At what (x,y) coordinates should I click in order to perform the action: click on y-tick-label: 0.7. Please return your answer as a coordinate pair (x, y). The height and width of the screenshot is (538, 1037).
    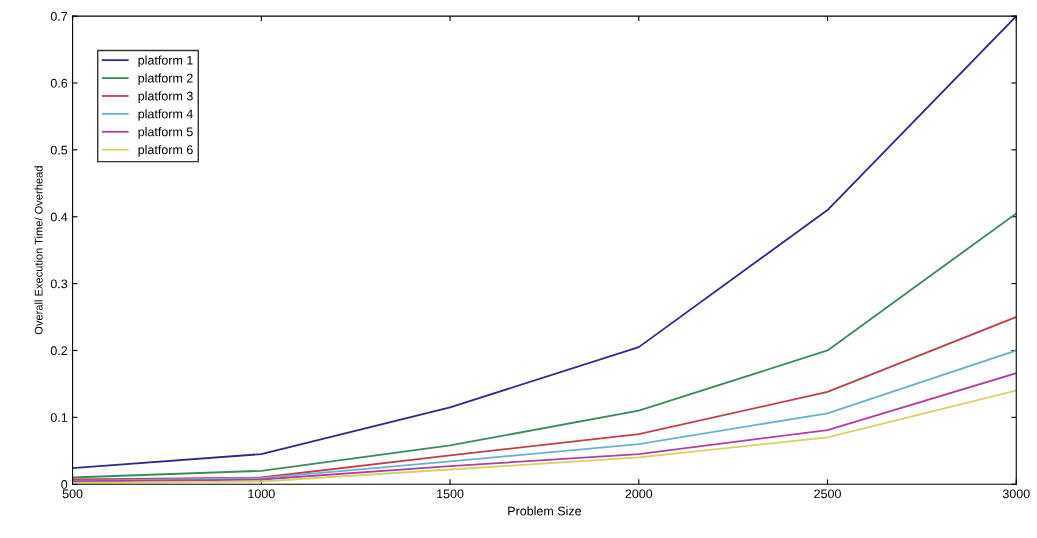
    Looking at the image, I should click on (59, 16).